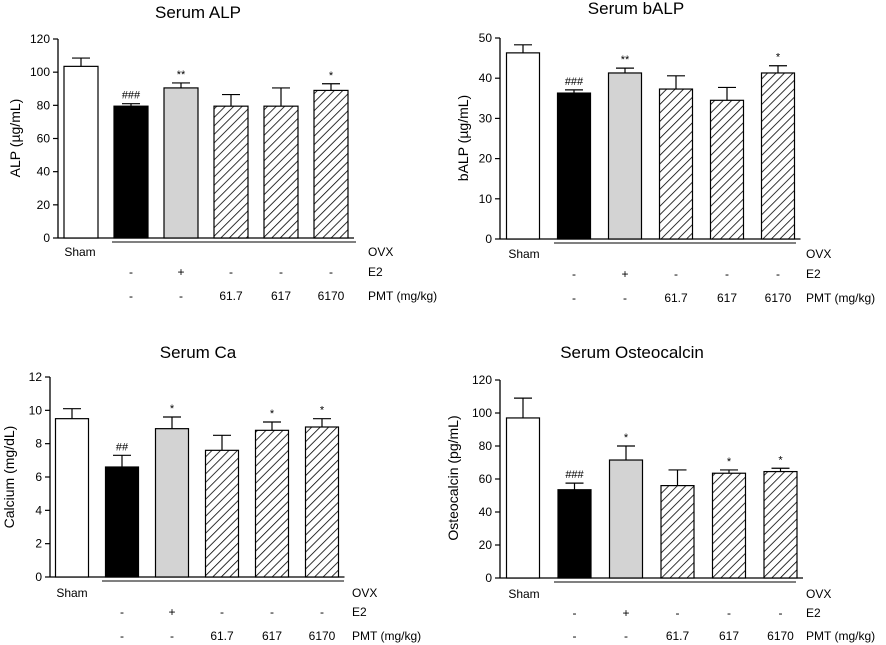 This screenshot has height=645, width=886. What do you see at coordinates (36, 410) in the screenshot?
I see `y-tick-label: 10` at bounding box center [36, 410].